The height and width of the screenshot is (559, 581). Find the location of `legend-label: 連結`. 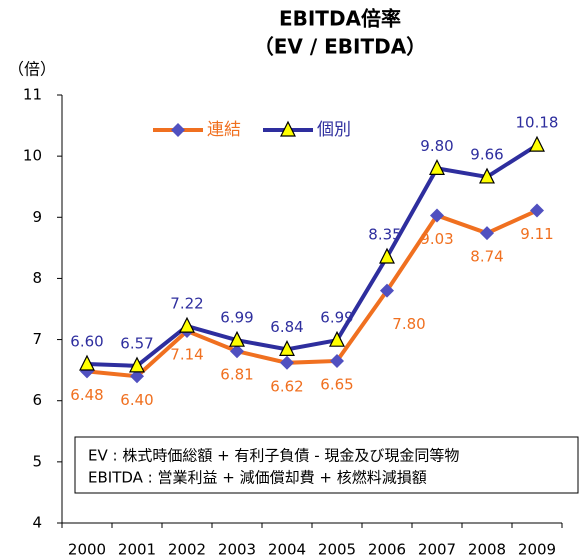

legend-label: 連結 is located at coordinates (224, 130).